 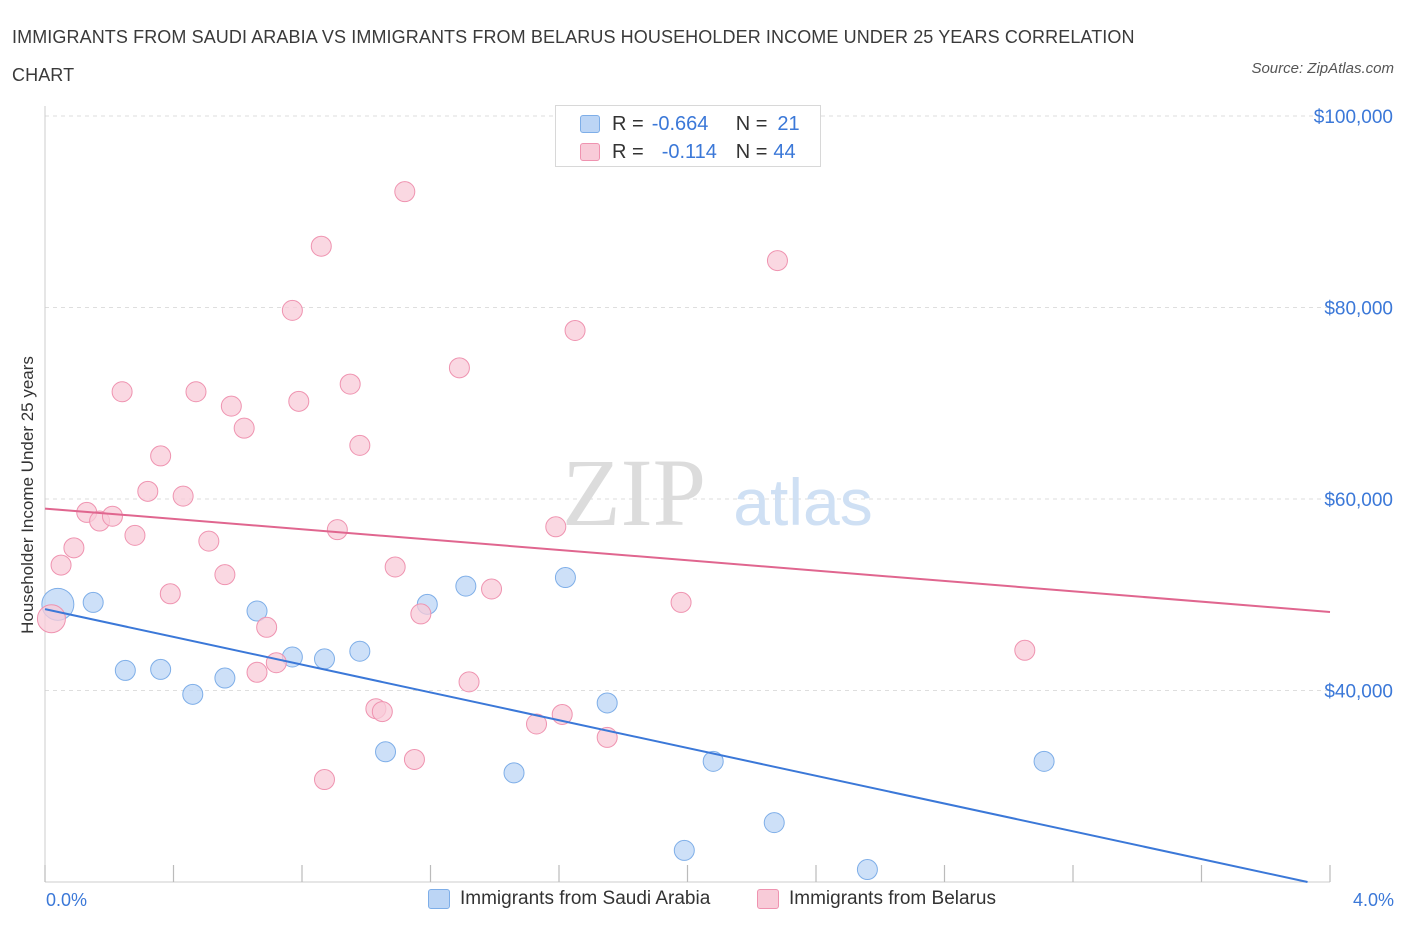 What do you see at coordinates (784, 151) in the screenshot?
I see `legend-n-value-belarus: 44` at bounding box center [784, 151].